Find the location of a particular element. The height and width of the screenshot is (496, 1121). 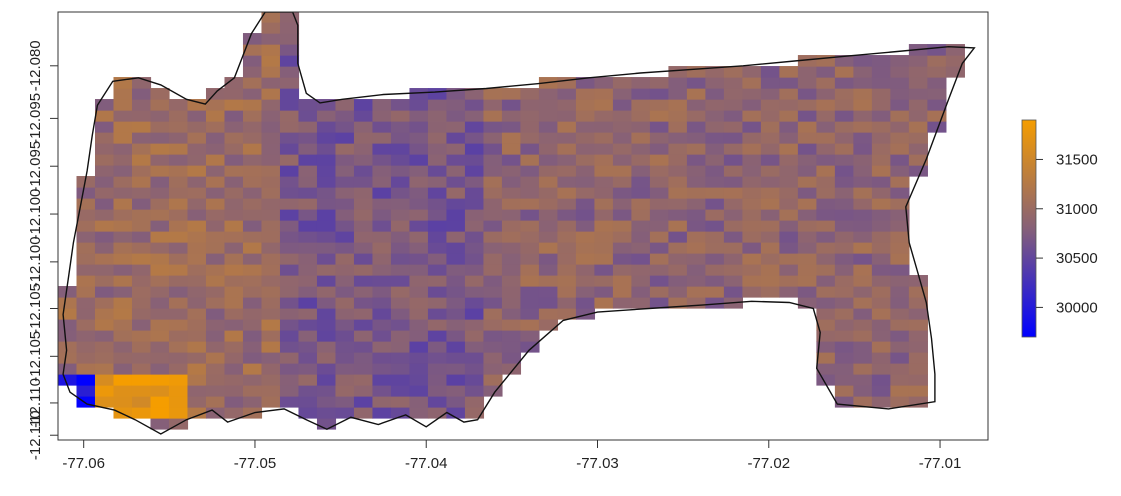

x-tick-label: -77.03 is located at coordinates (597, 463).